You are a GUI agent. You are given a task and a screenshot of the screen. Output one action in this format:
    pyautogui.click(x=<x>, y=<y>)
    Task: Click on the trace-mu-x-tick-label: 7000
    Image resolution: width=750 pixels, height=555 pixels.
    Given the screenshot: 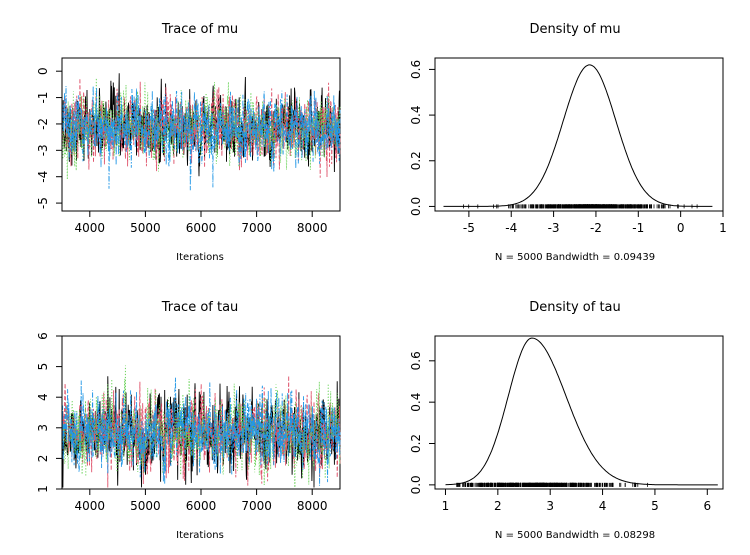 What is the action you would take?
    pyautogui.click(x=256, y=228)
    